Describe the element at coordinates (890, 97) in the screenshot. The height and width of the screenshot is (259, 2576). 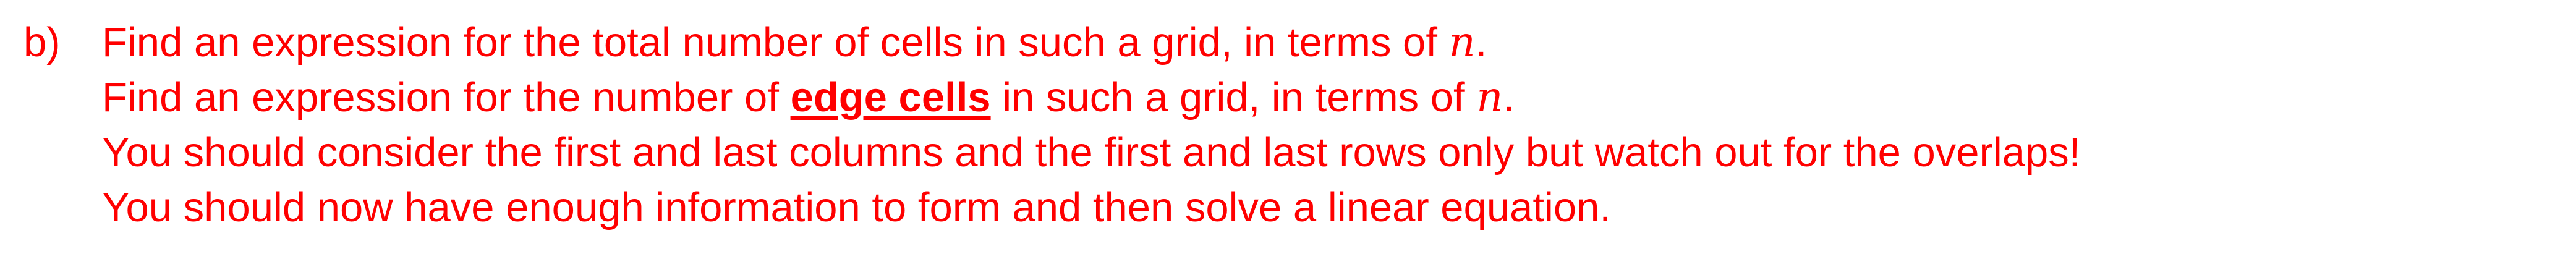
I see `edge-cells-emphasis: edge cells` at that location.